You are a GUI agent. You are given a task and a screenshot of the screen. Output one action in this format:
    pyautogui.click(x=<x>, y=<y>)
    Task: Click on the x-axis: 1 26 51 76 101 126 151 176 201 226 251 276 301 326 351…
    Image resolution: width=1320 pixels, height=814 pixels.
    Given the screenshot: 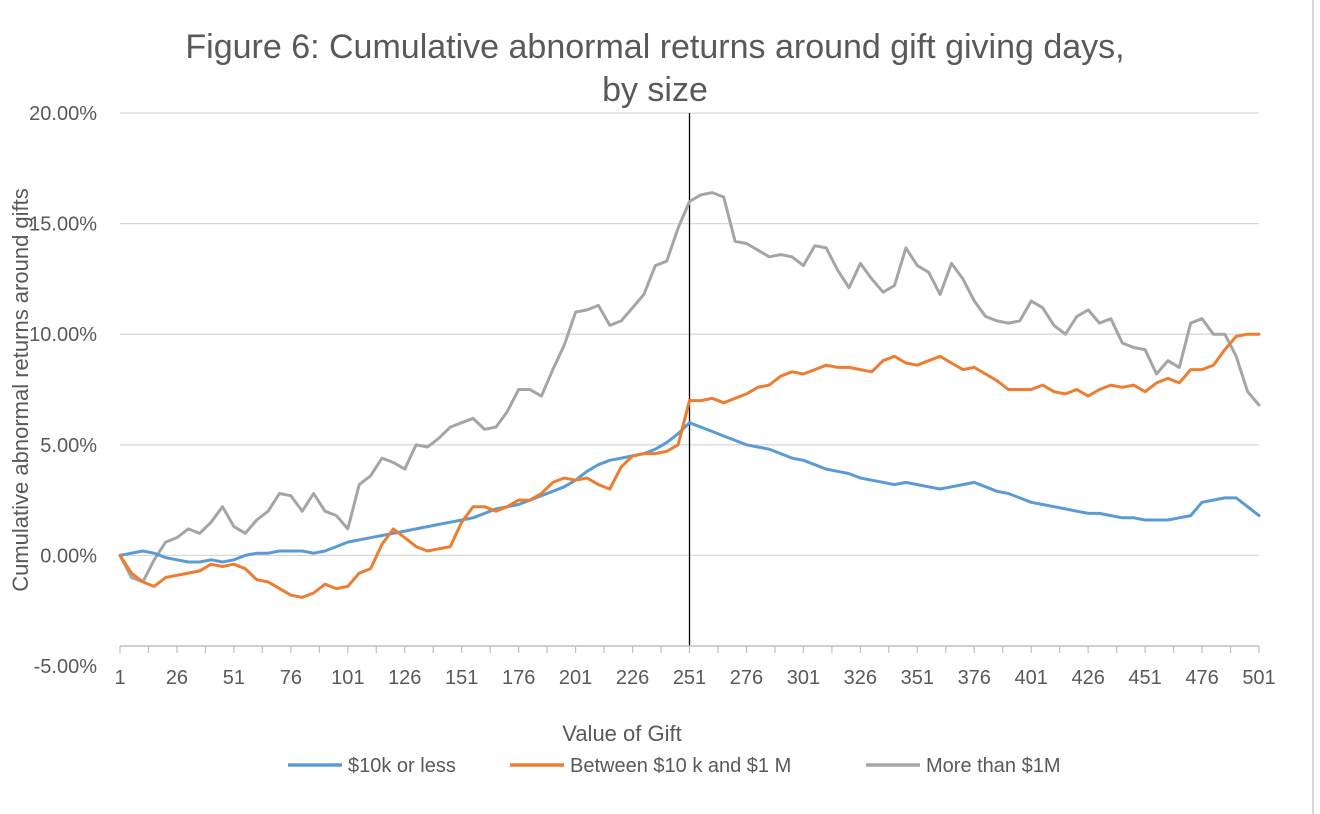 What is the action you would take?
    pyautogui.click(x=695, y=667)
    